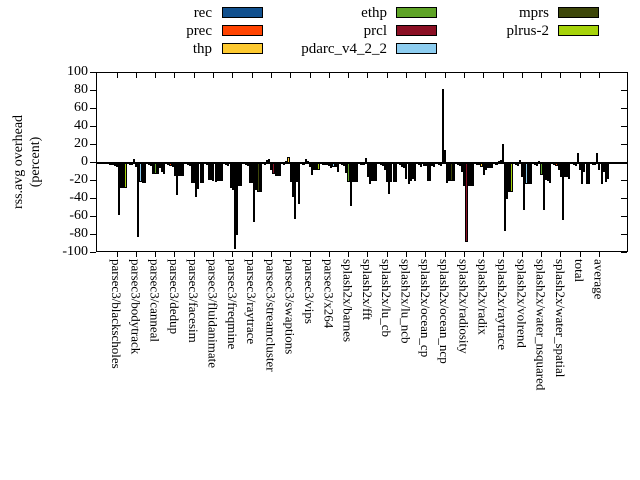 This screenshot has width=640, height=480. What do you see at coordinates (242, 12) in the screenshot?
I see `legend-swatch-rec` at bounding box center [242, 12].